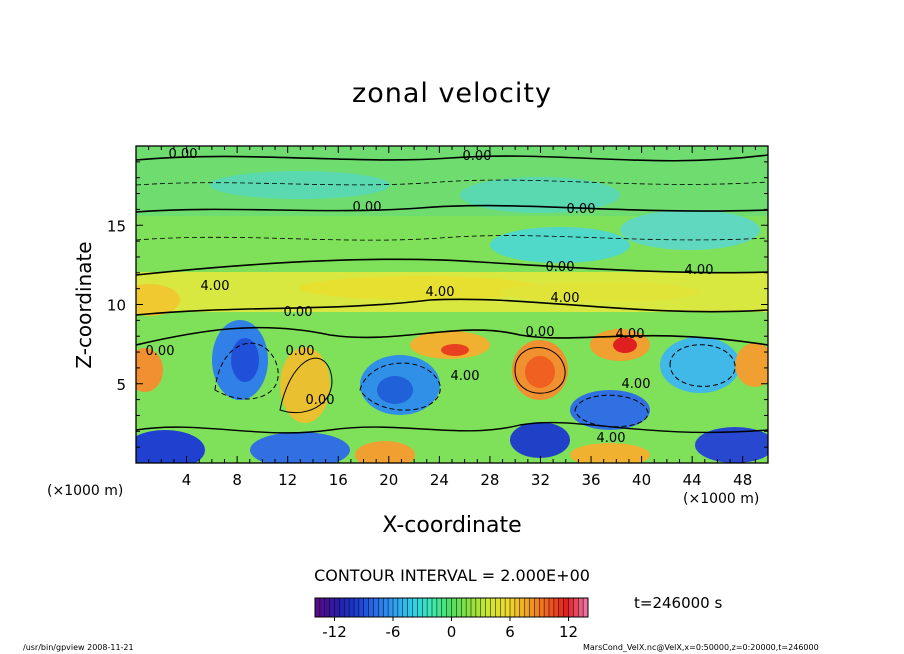  What do you see at coordinates (116, 306) in the screenshot?
I see `y-tick-label: 10` at bounding box center [116, 306].